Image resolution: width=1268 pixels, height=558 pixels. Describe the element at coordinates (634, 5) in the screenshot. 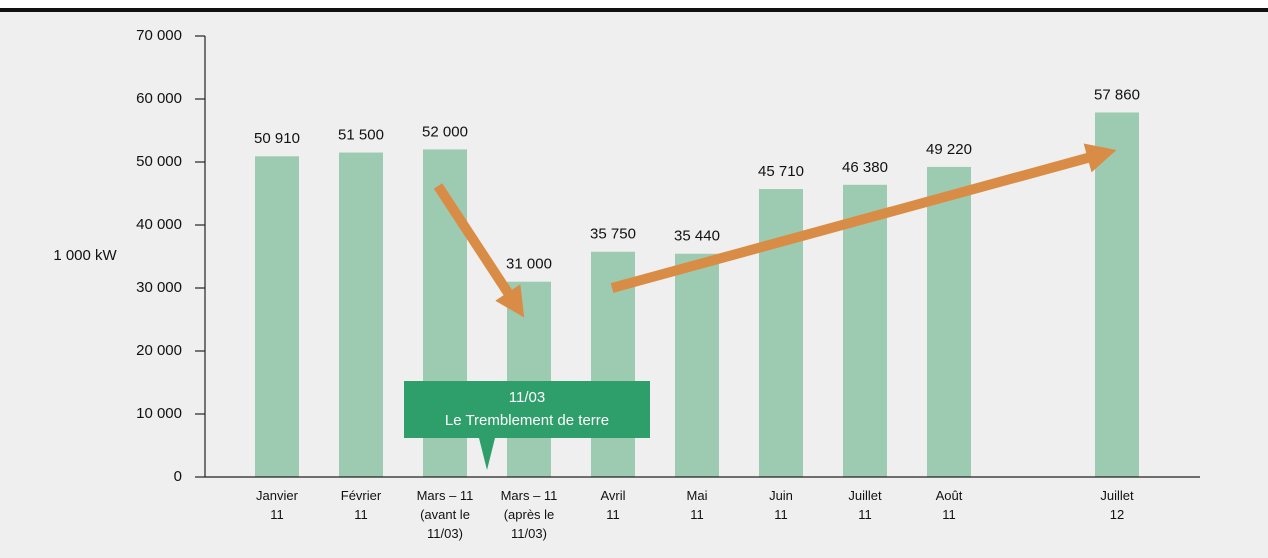

I see `top-strip` at that location.